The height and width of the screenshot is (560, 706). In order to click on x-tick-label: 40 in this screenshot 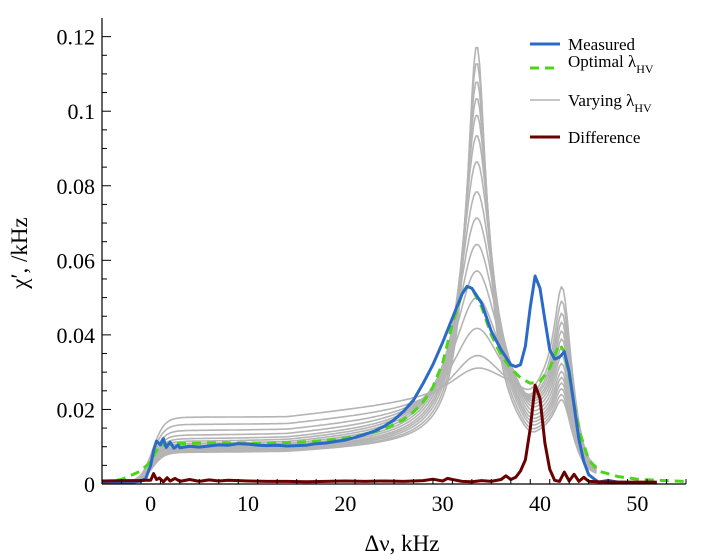, I will do `click(540, 503)`.